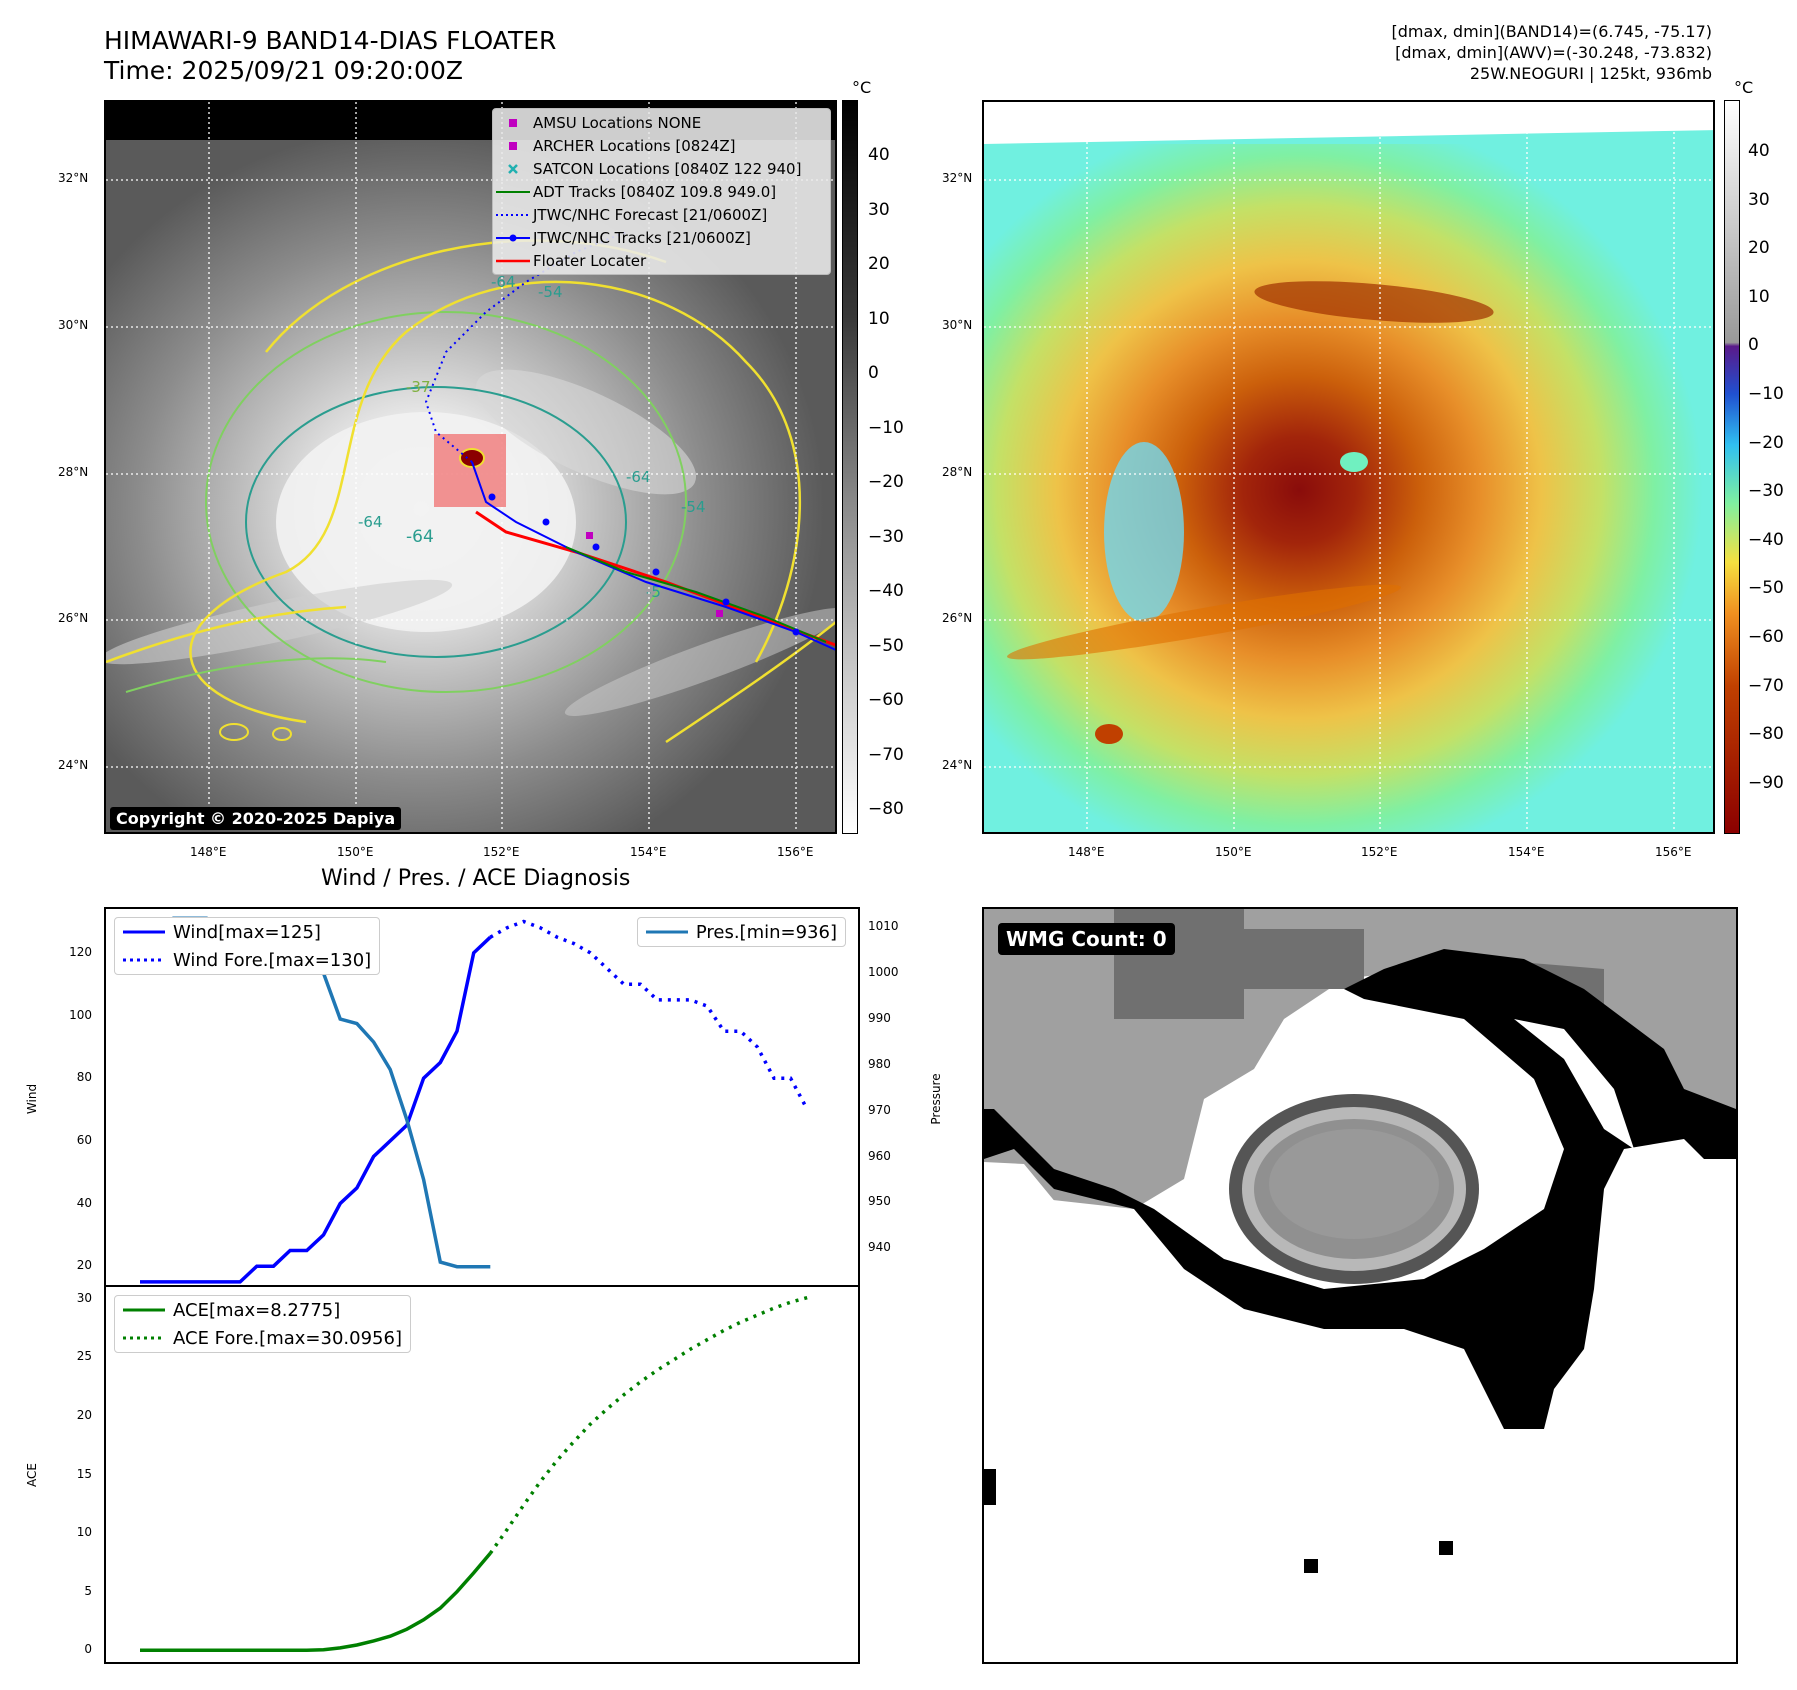 Image resolution: width=1797 pixels, height=1690 pixels. Describe the element at coordinates (222, 932) in the screenshot. I see `legend-item-wind: Wind[max=125]` at that location.